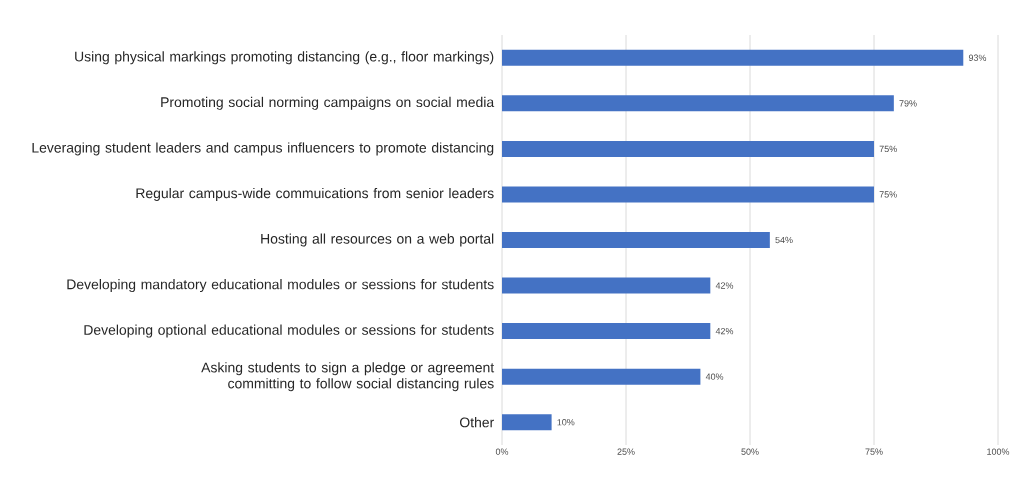 This screenshot has width=1024, height=481. Describe the element at coordinates (977, 57) in the screenshot. I see `data-label: 93%` at that location.